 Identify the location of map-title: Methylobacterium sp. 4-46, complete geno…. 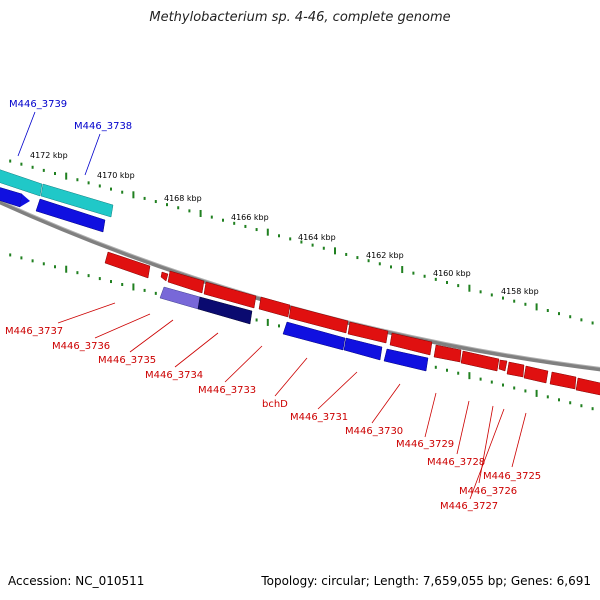
(300, 17).